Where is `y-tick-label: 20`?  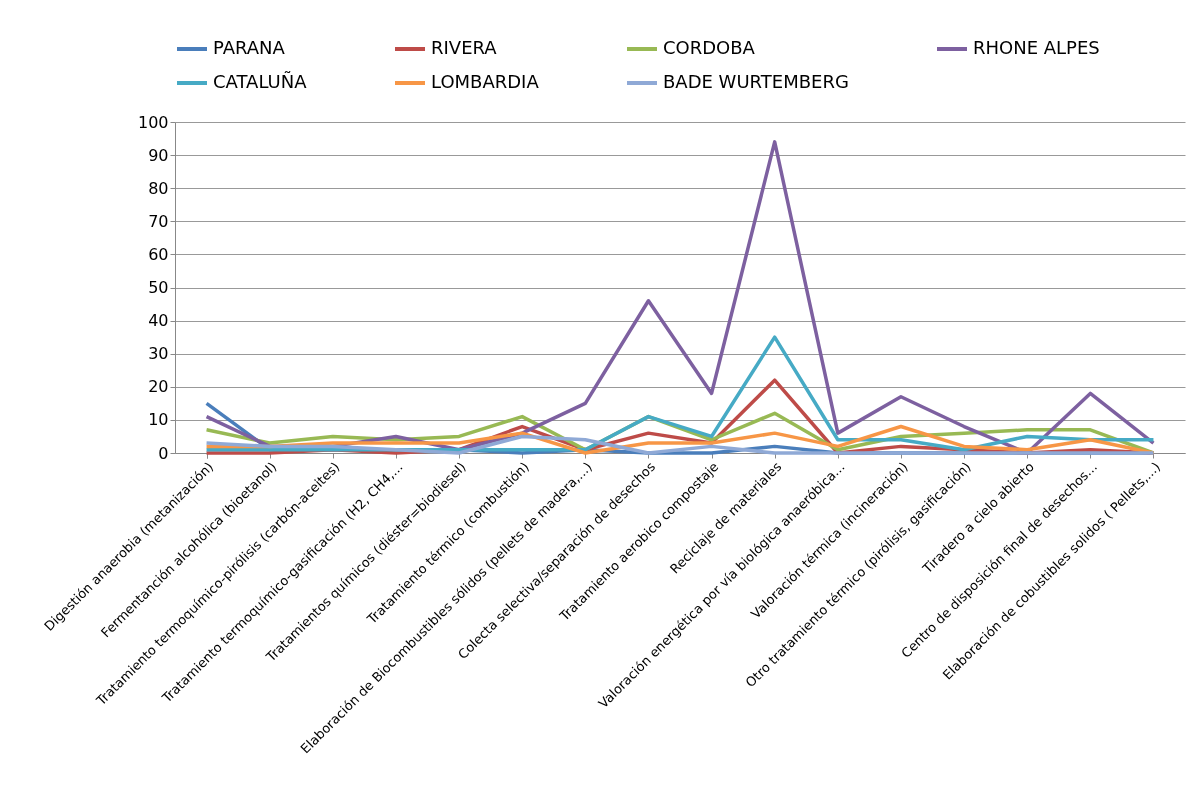 y-tick-label: 20 is located at coordinates (158, 387).